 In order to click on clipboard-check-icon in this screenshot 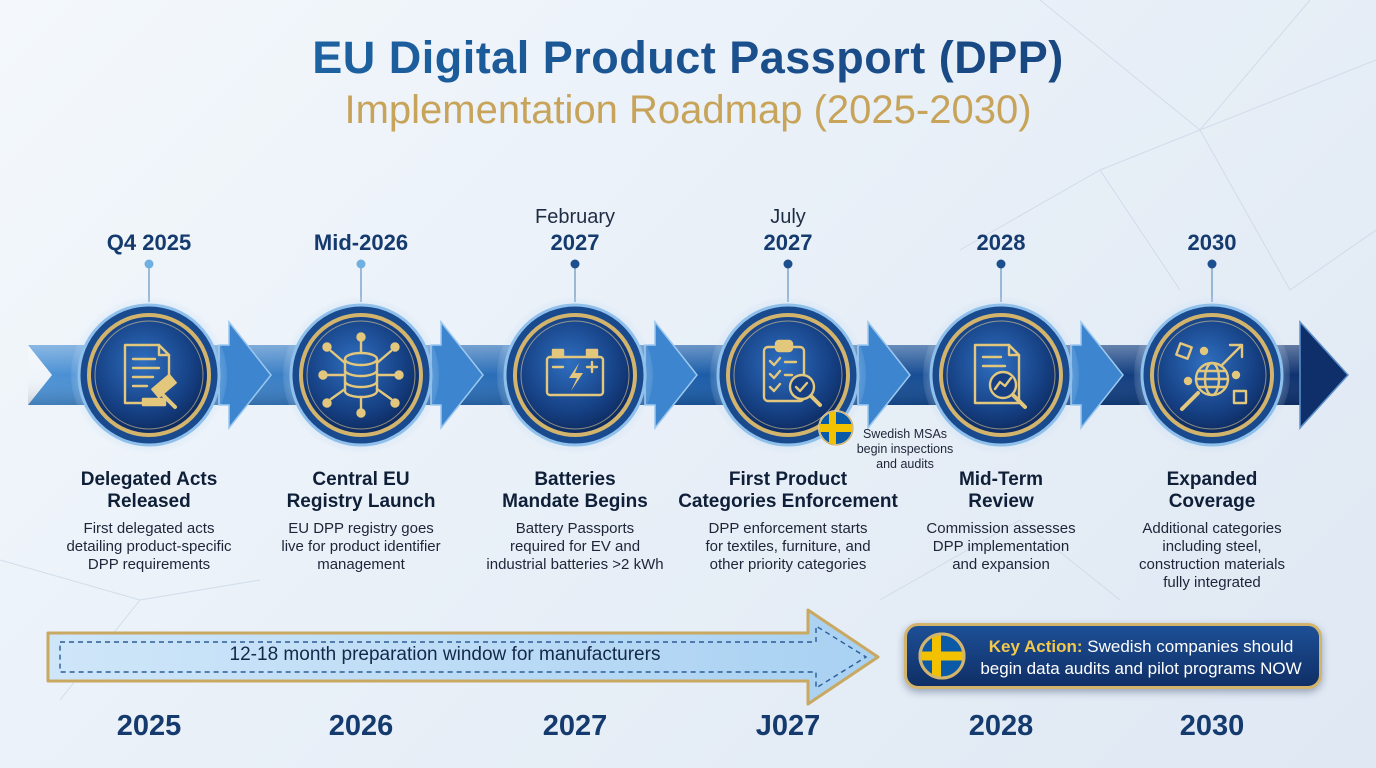, I will do `click(792, 373)`.